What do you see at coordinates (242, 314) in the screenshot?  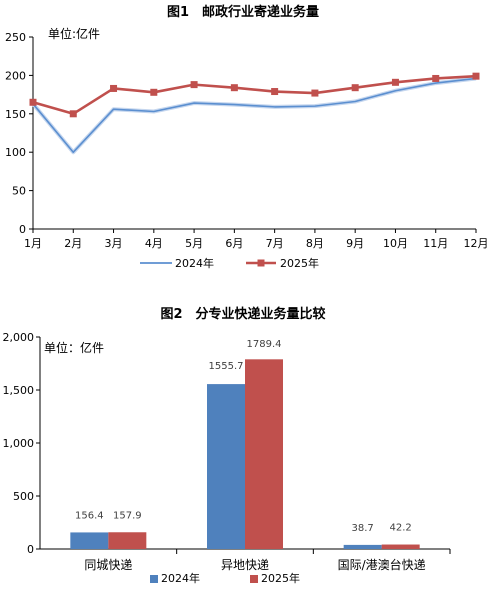 I see `chart2-title: 图2 分专业快递业务量比较` at bounding box center [242, 314].